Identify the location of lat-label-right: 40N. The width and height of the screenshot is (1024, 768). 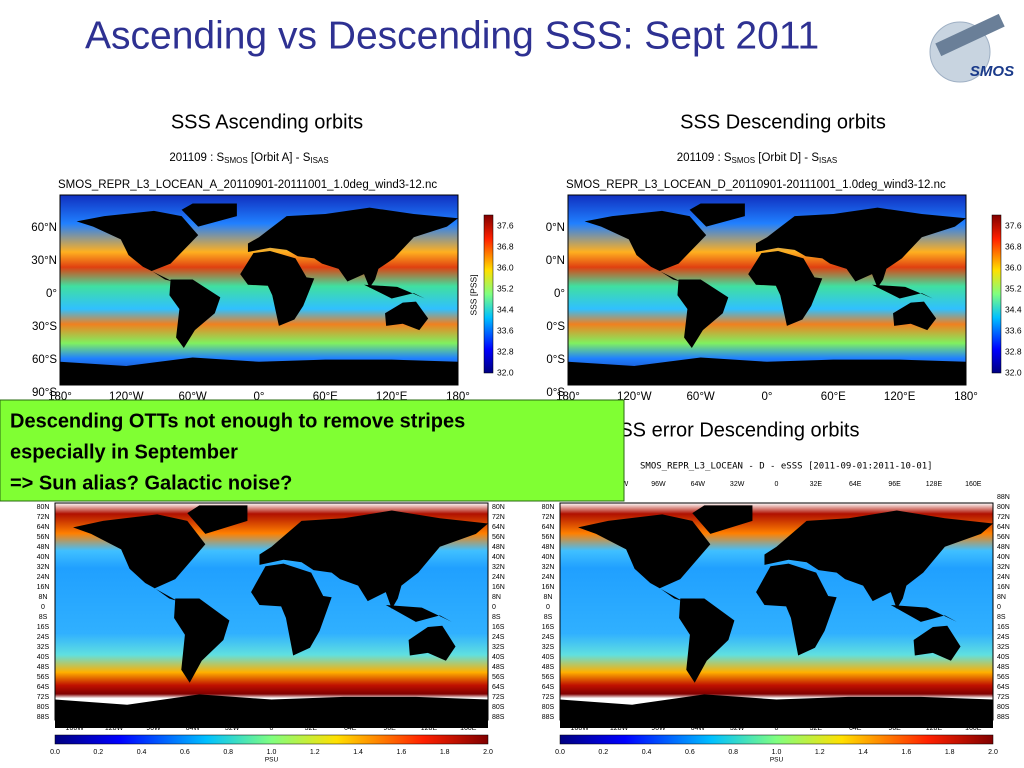
(498, 557).